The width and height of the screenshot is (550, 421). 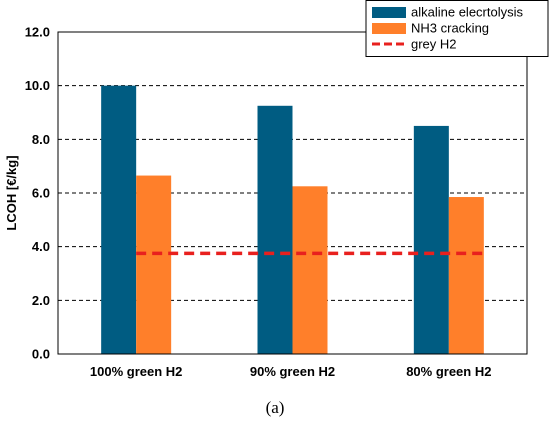 What do you see at coordinates (41, 139) in the screenshot?
I see `y-tick-label: 8.0` at bounding box center [41, 139].